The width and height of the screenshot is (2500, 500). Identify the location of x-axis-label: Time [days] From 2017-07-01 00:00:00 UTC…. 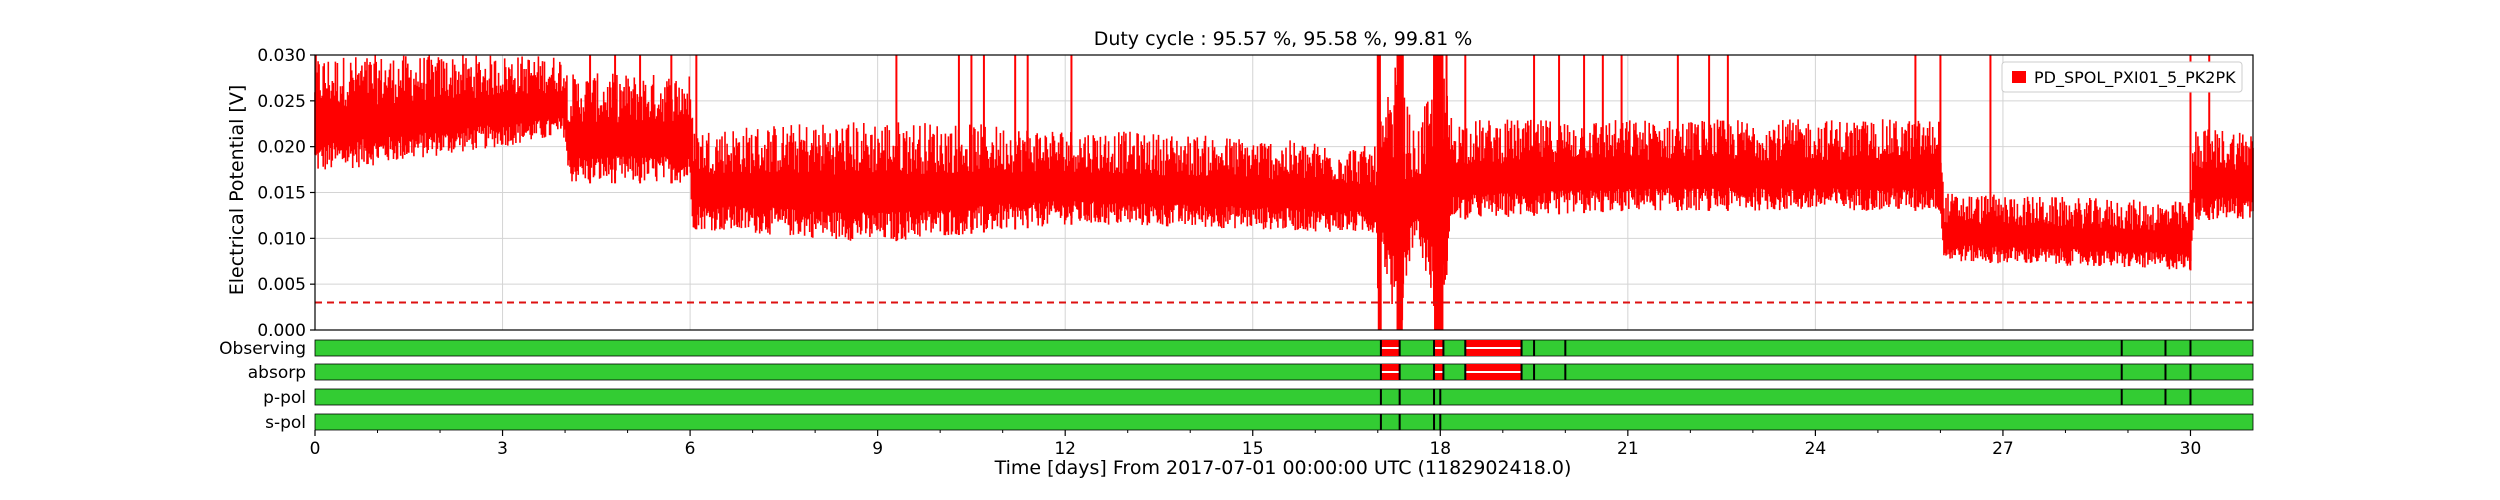
(1283, 468).